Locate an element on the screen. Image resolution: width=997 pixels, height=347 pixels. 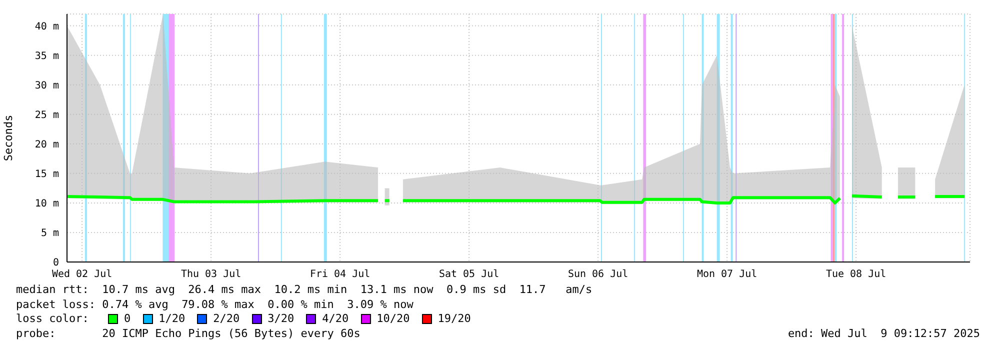
text: median rtt: 10.7 ms avg 26.4 ms max 10.2 ms min 13.1 ms now 0.9 ms sd 11.7 am/s is located at coordinates (305, 290).